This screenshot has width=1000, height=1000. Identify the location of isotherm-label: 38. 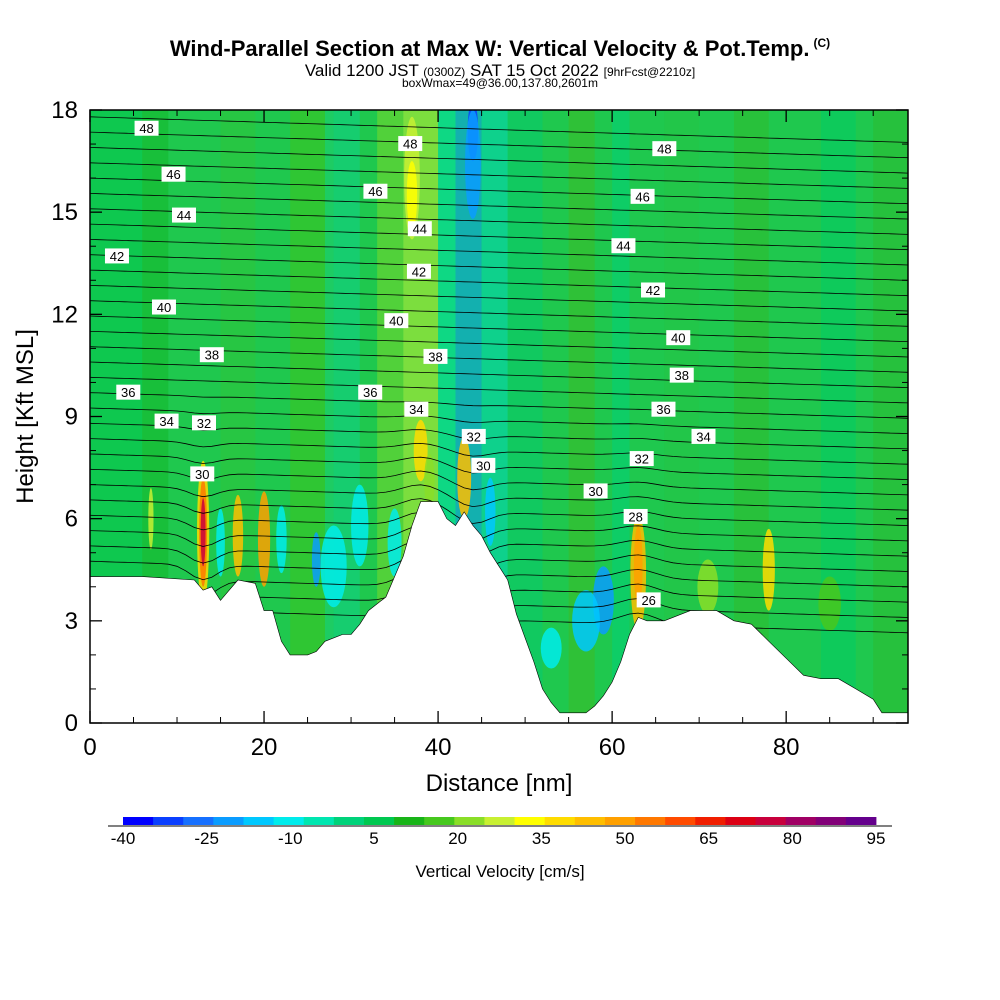
(211, 355).